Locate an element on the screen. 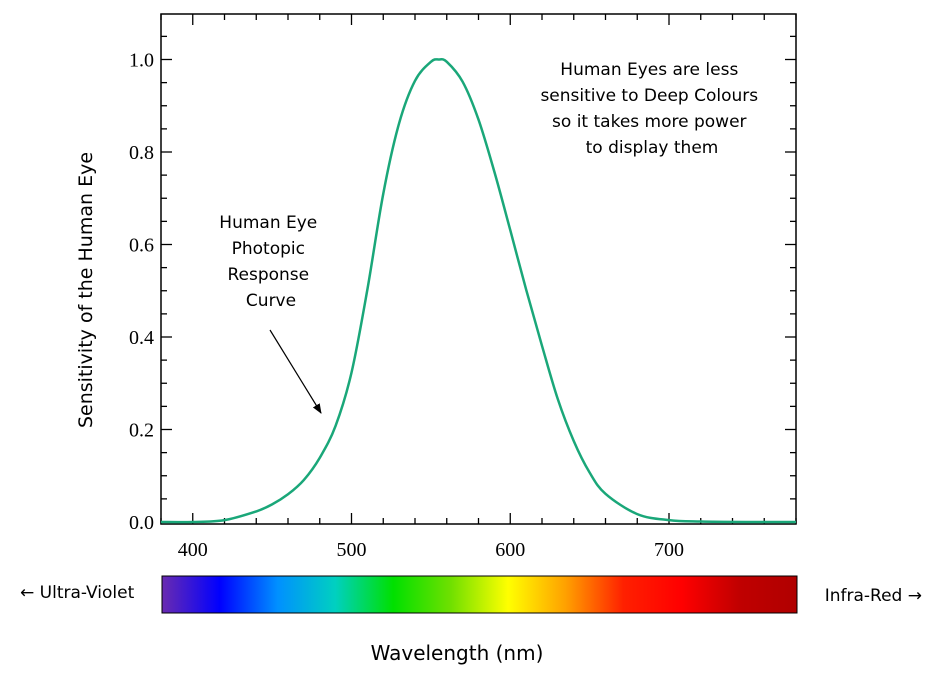  x-tick-label: 600 is located at coordinates (510, 550).